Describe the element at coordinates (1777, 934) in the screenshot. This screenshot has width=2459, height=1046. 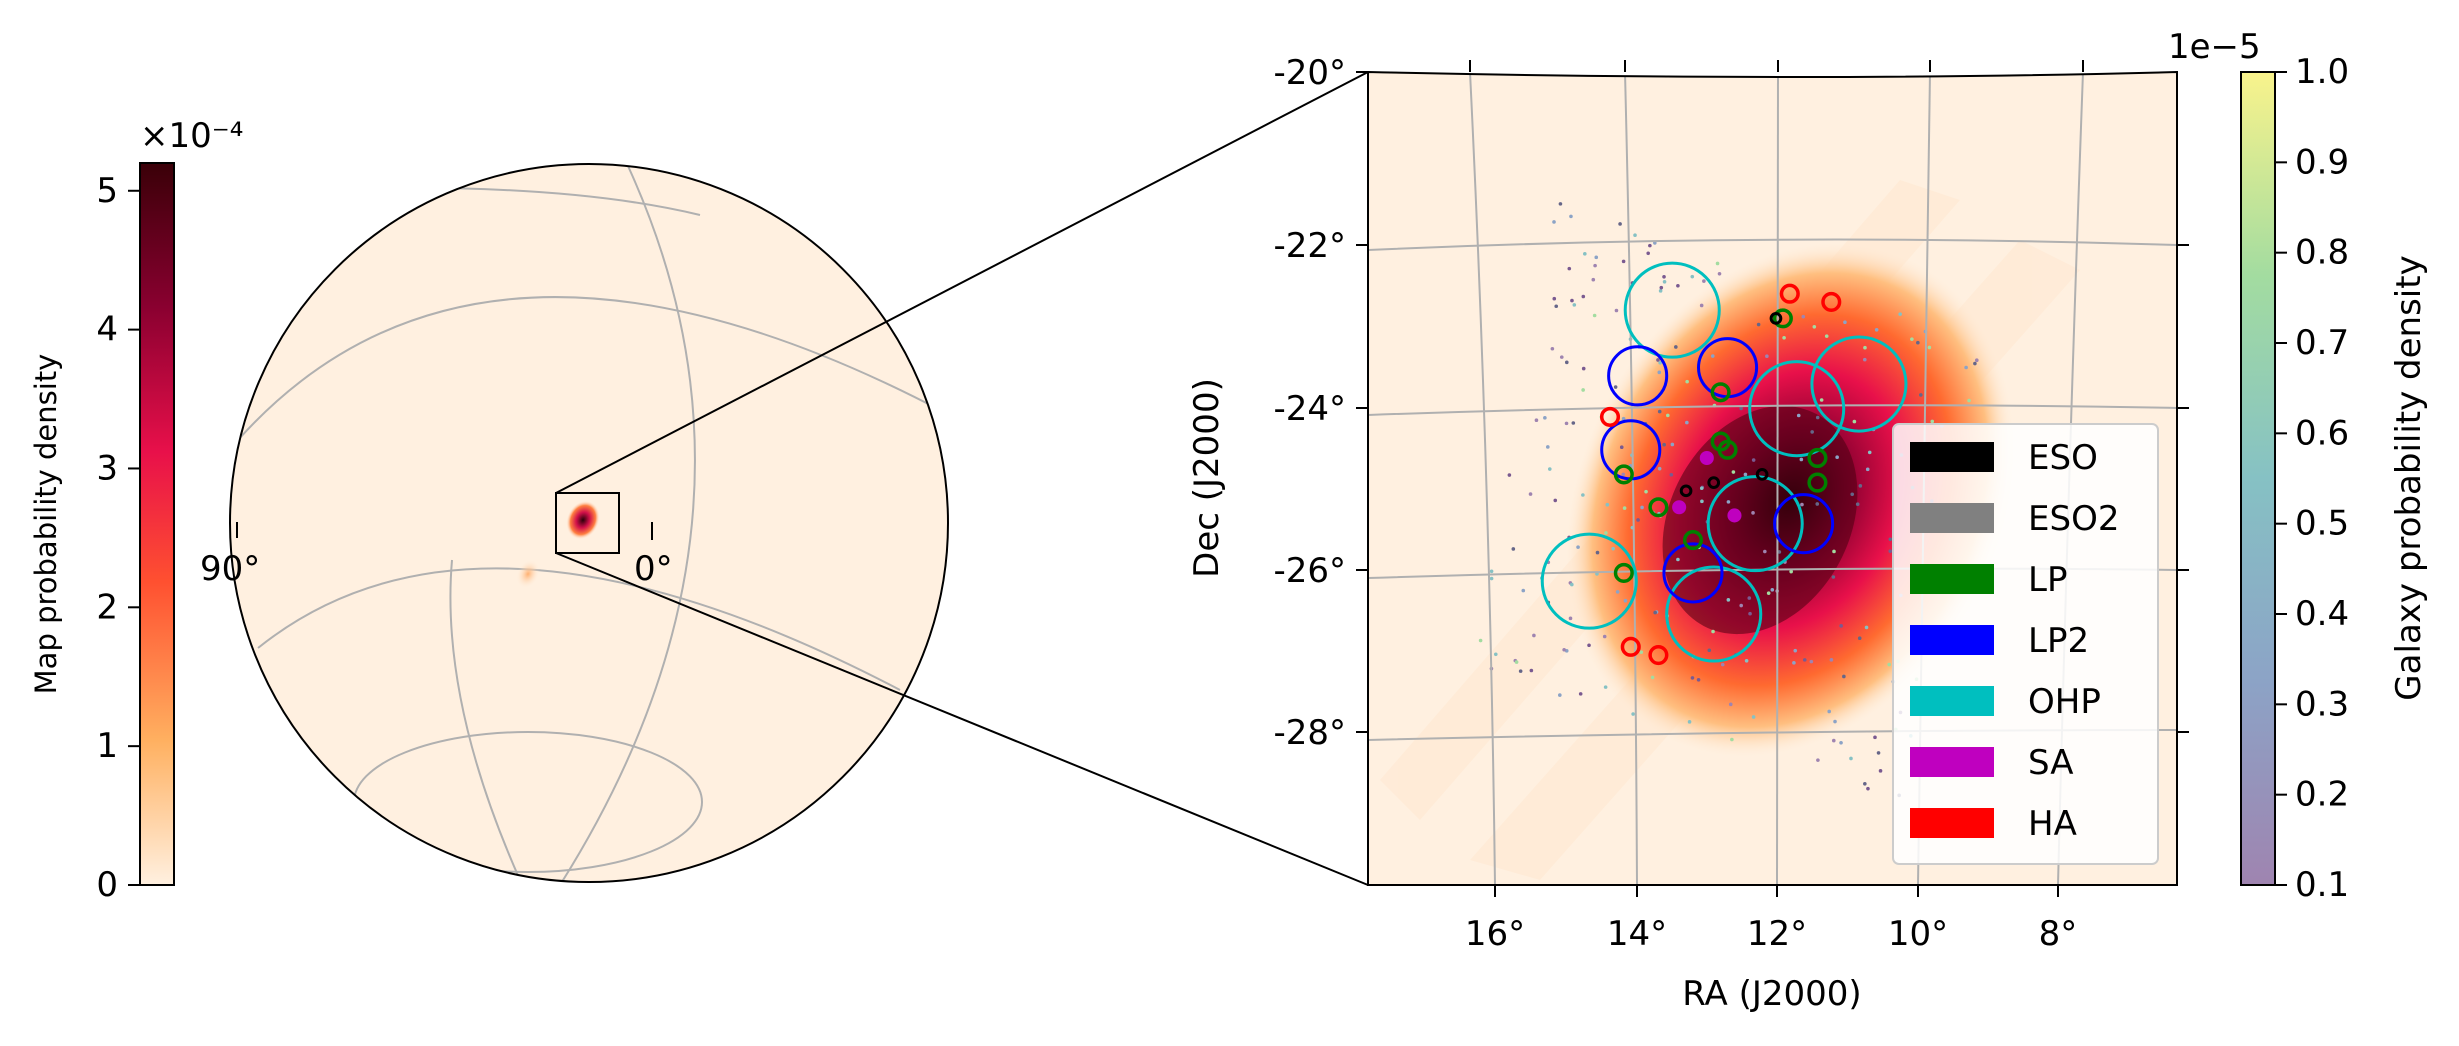
I see `x-tick-label: 12°` at that location.